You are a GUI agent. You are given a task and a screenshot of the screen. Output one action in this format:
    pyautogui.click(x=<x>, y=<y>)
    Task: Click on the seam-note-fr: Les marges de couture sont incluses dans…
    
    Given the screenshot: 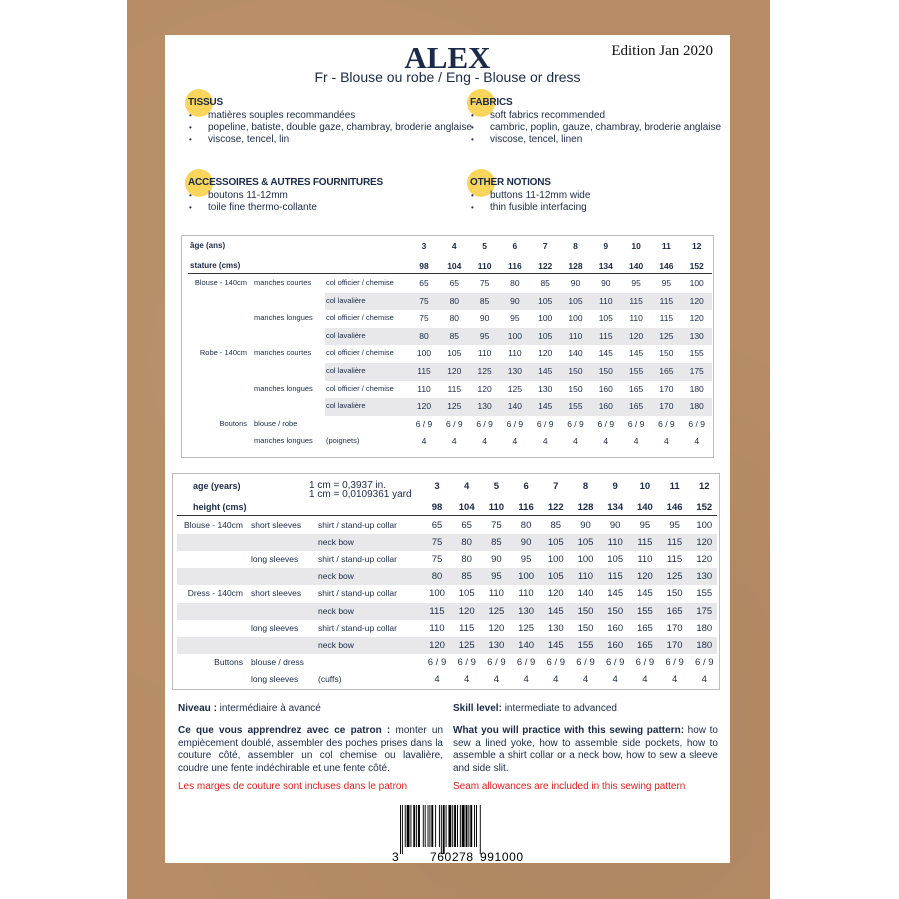 What is the action you would take?
    pyautogui.click(x=293, y=786)
    